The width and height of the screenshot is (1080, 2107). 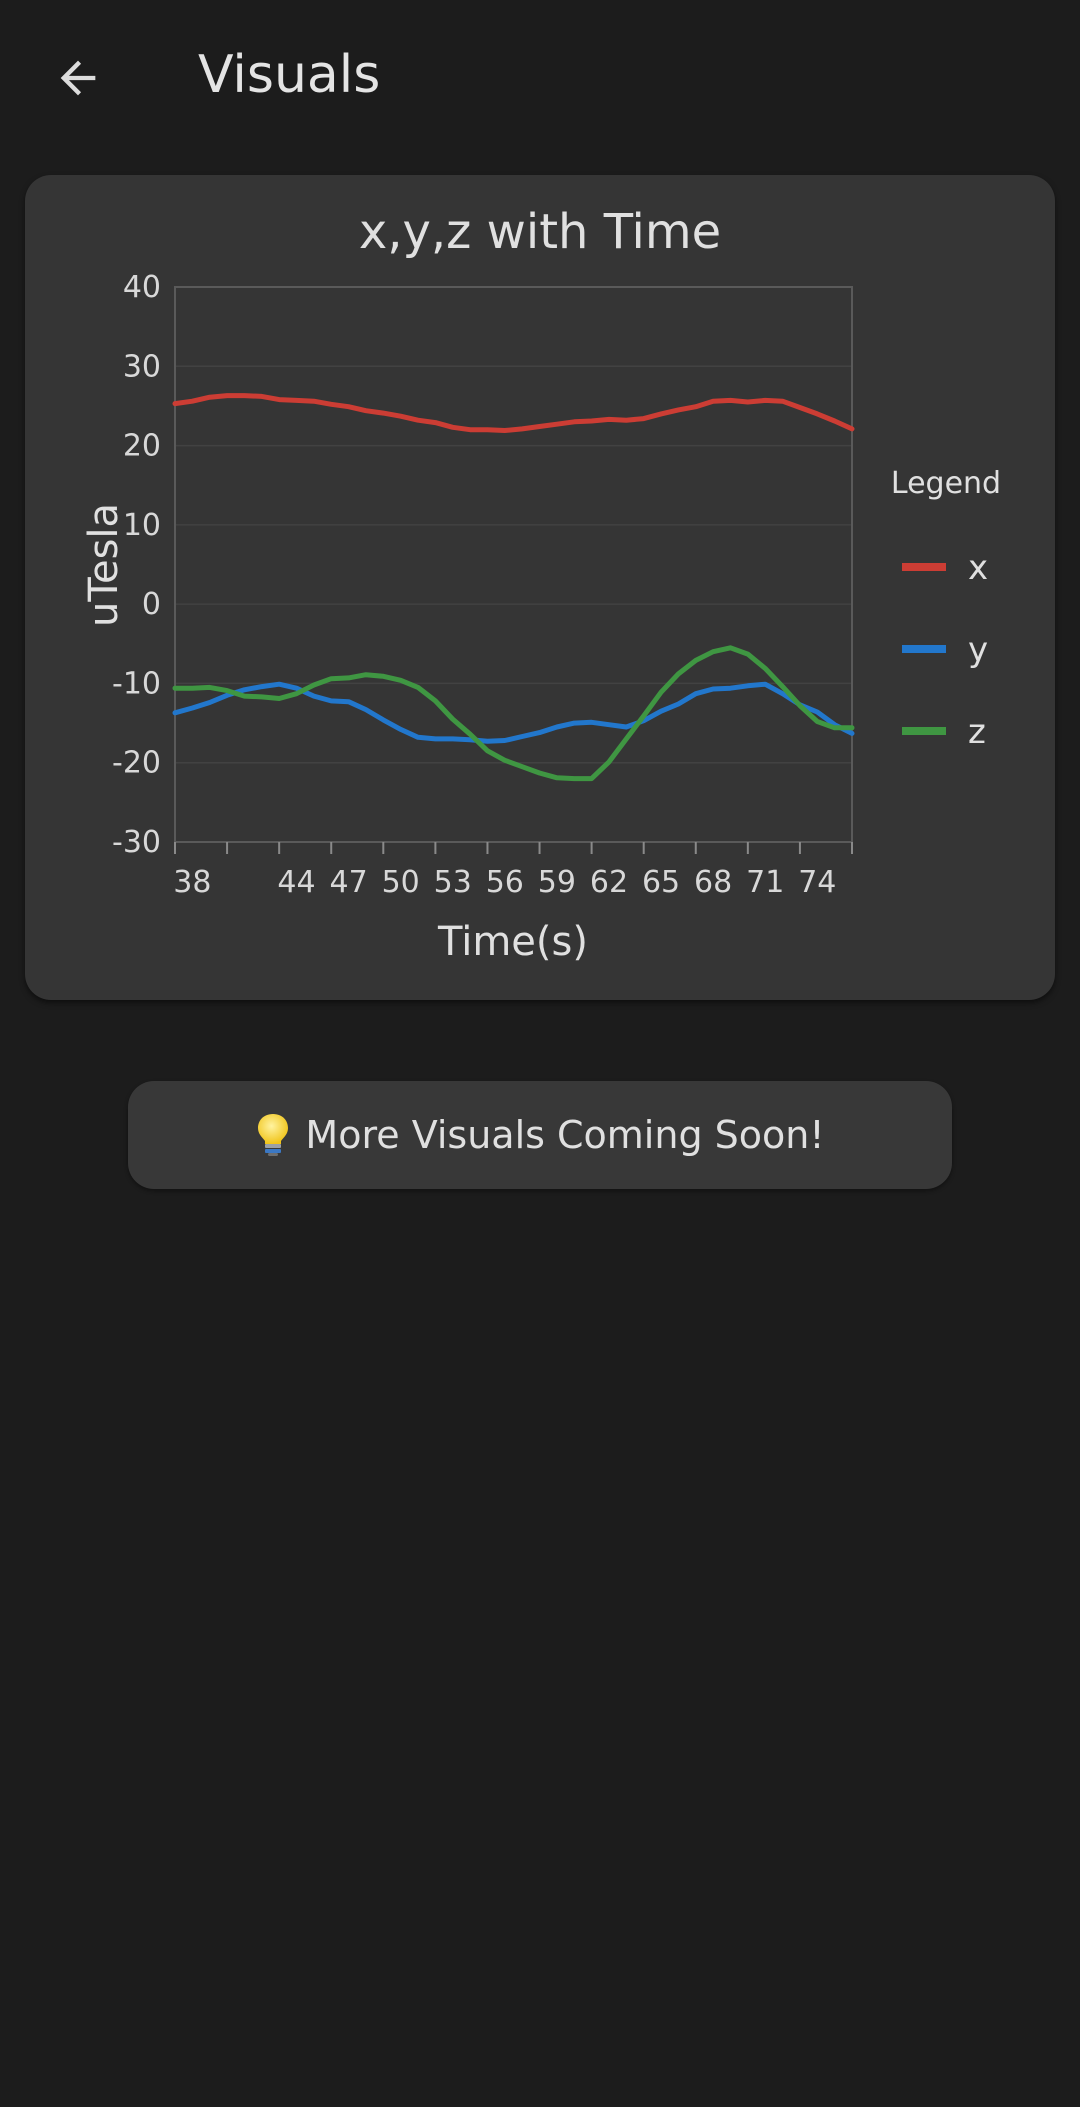 What do you see at coordinates (540, 232) in the screenshot?
I see `chart-title: x,y,z with Time` at bounding box center [540, 232].